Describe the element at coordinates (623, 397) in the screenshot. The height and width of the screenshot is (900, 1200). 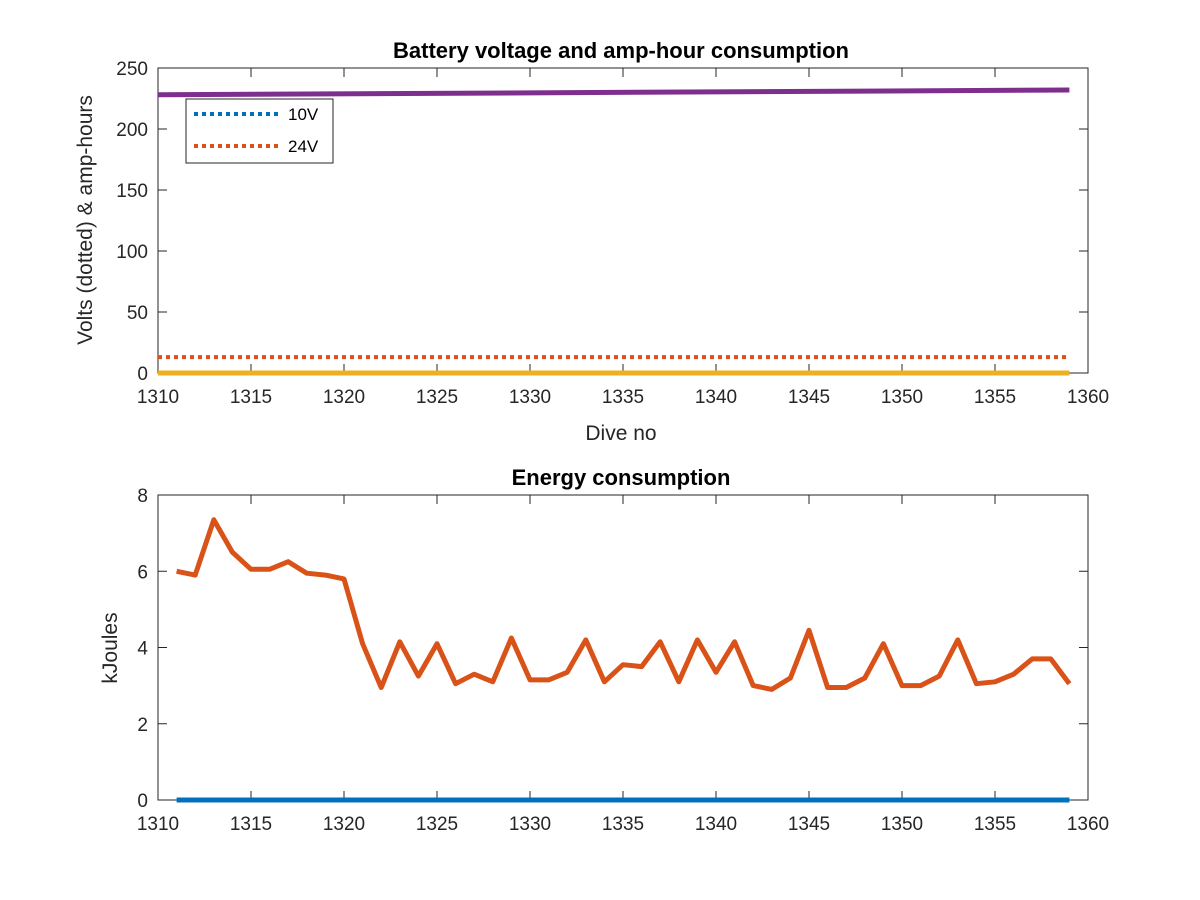
I see `battery-xtick-label: 1335` at that location.